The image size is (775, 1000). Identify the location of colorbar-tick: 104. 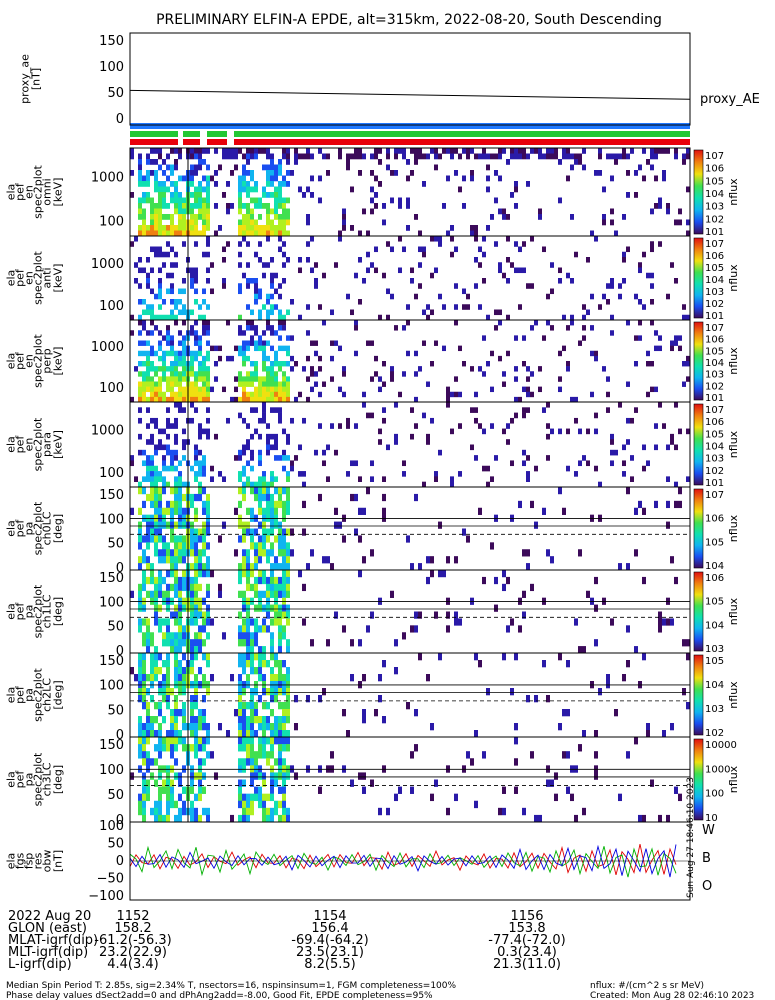
(714, 625).